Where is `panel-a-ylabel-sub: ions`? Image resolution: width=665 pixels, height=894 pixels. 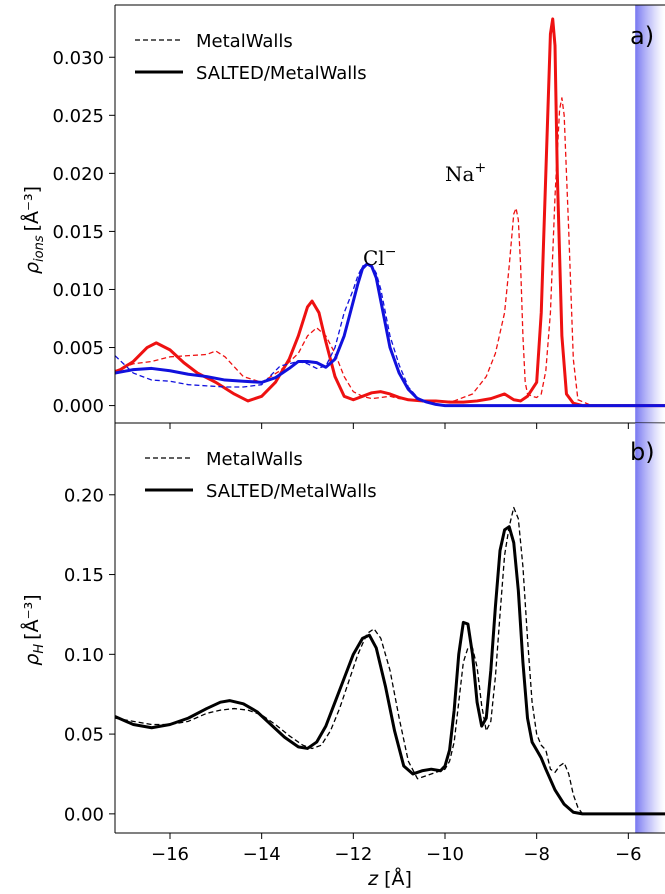 panel-a-ylabel-sub: ions is located at coordinates (39, 248).